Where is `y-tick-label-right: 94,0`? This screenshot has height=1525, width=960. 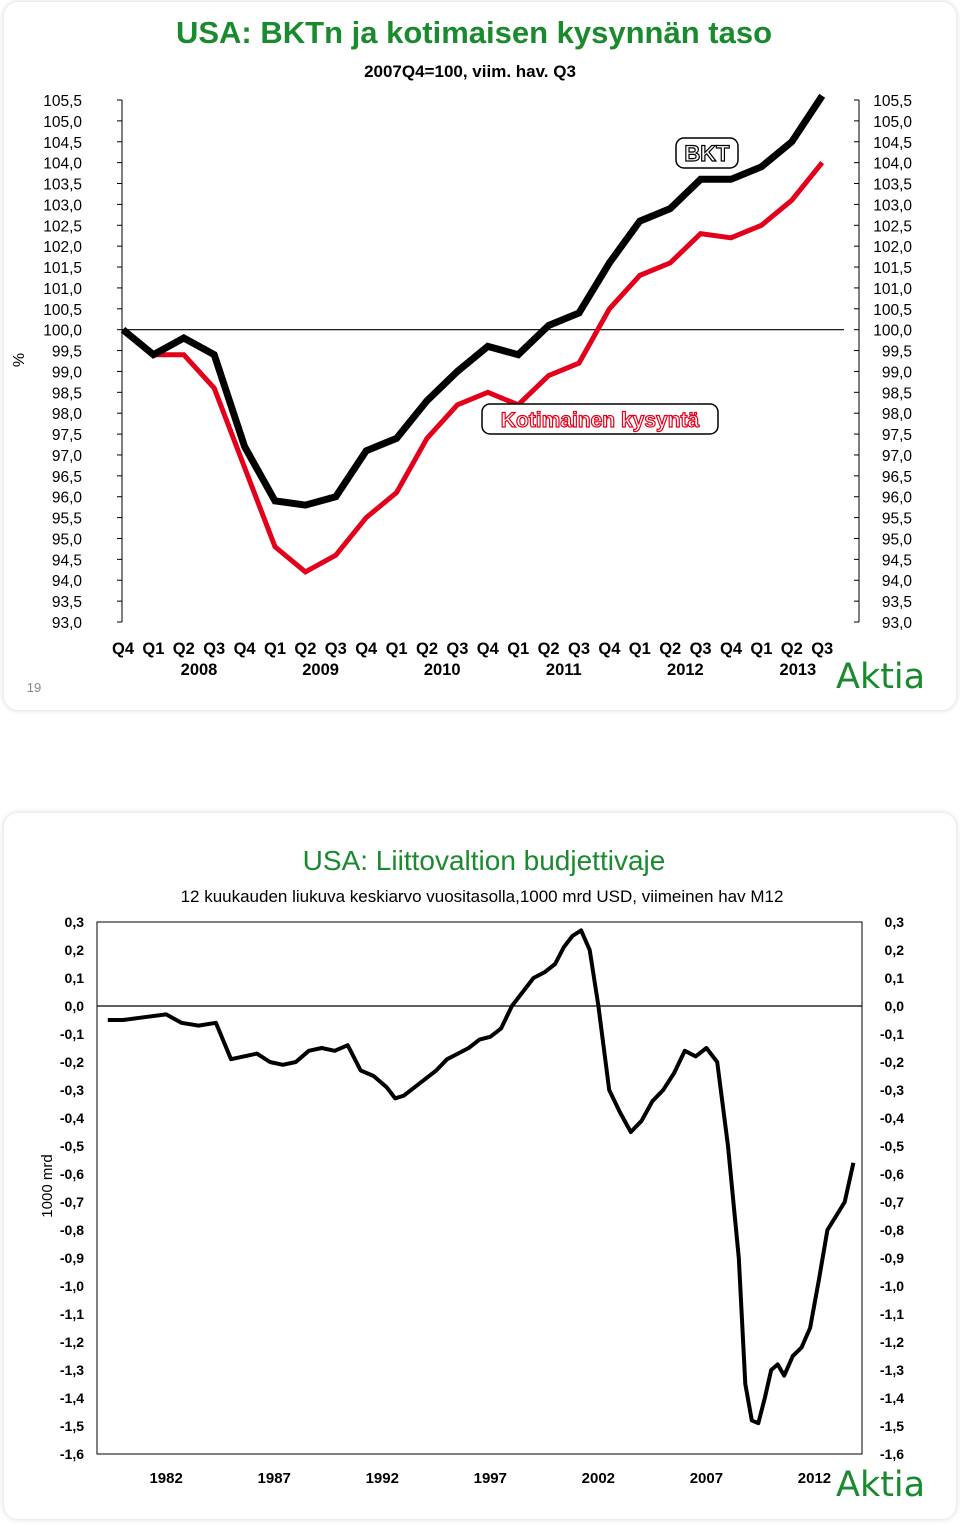 y-tick-label-right: 94,0 is located at coordinates (897, 581).